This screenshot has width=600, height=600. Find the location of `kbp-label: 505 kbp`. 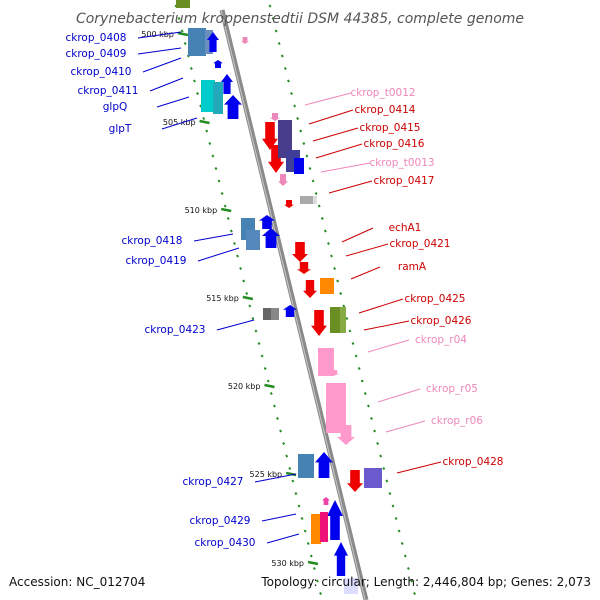

kbp-label: 505 kbp is located at coordinates (179, 122).